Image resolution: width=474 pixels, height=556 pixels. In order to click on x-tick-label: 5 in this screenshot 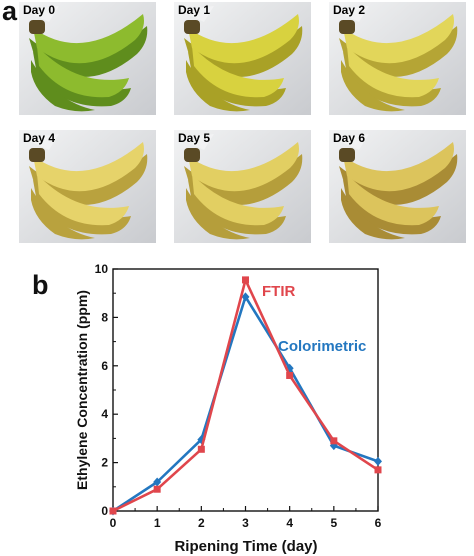, I will do `click(333, 523)`.